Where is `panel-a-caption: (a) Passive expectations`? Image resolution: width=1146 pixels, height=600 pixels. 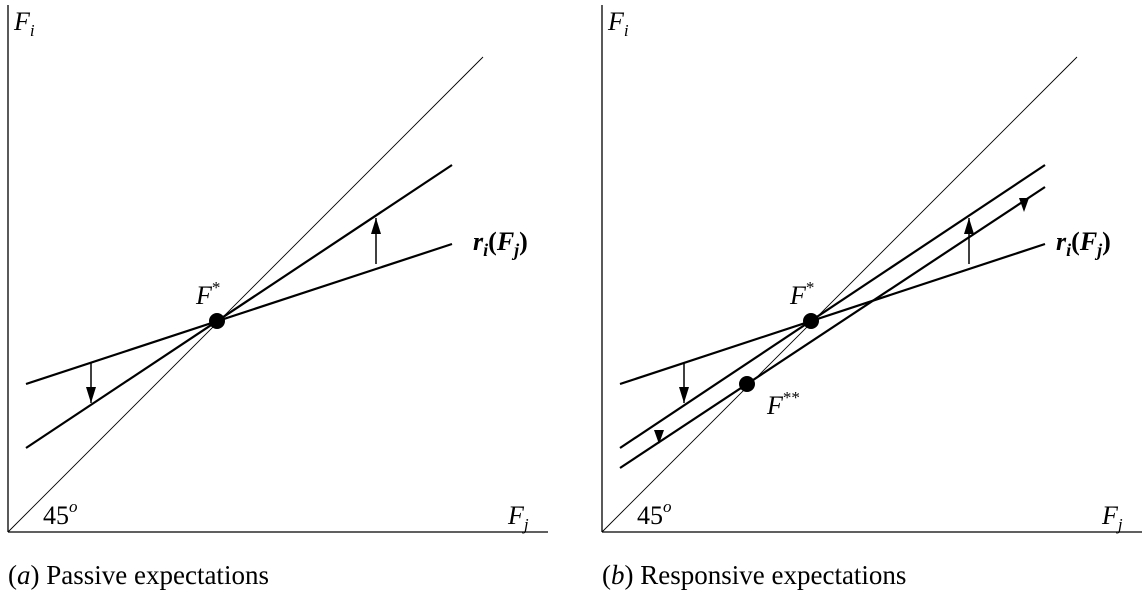 panel-a-caption: (a) Passive expectations is located at coordinates (138, 575).